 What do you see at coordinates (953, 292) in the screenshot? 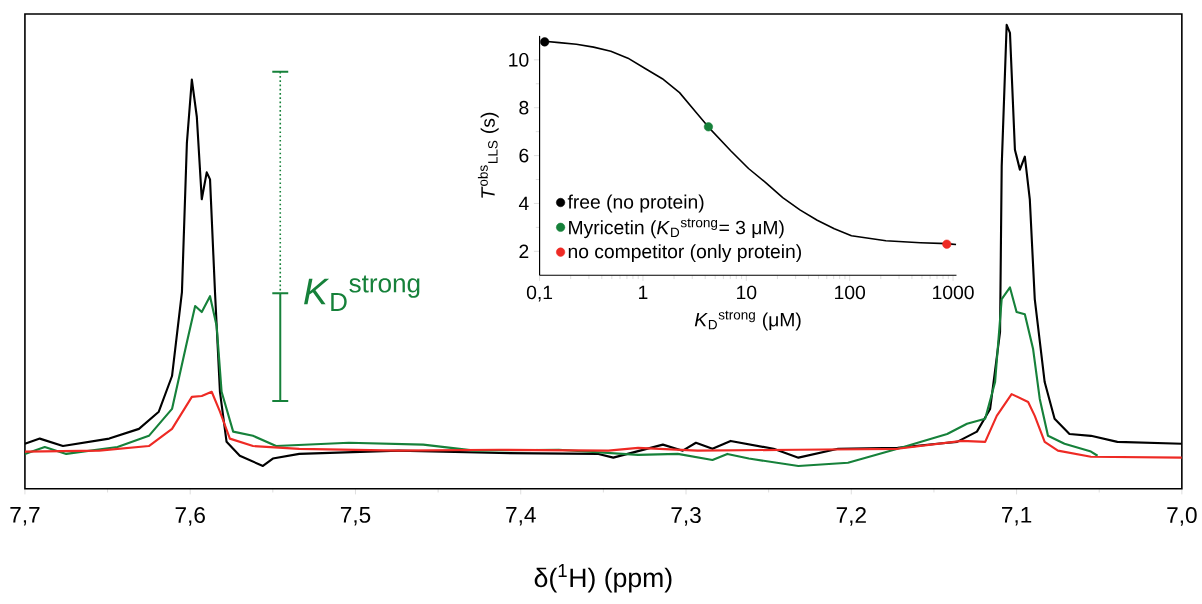
I see `x-tick-label: 1000` at bounding box center [953, 292].